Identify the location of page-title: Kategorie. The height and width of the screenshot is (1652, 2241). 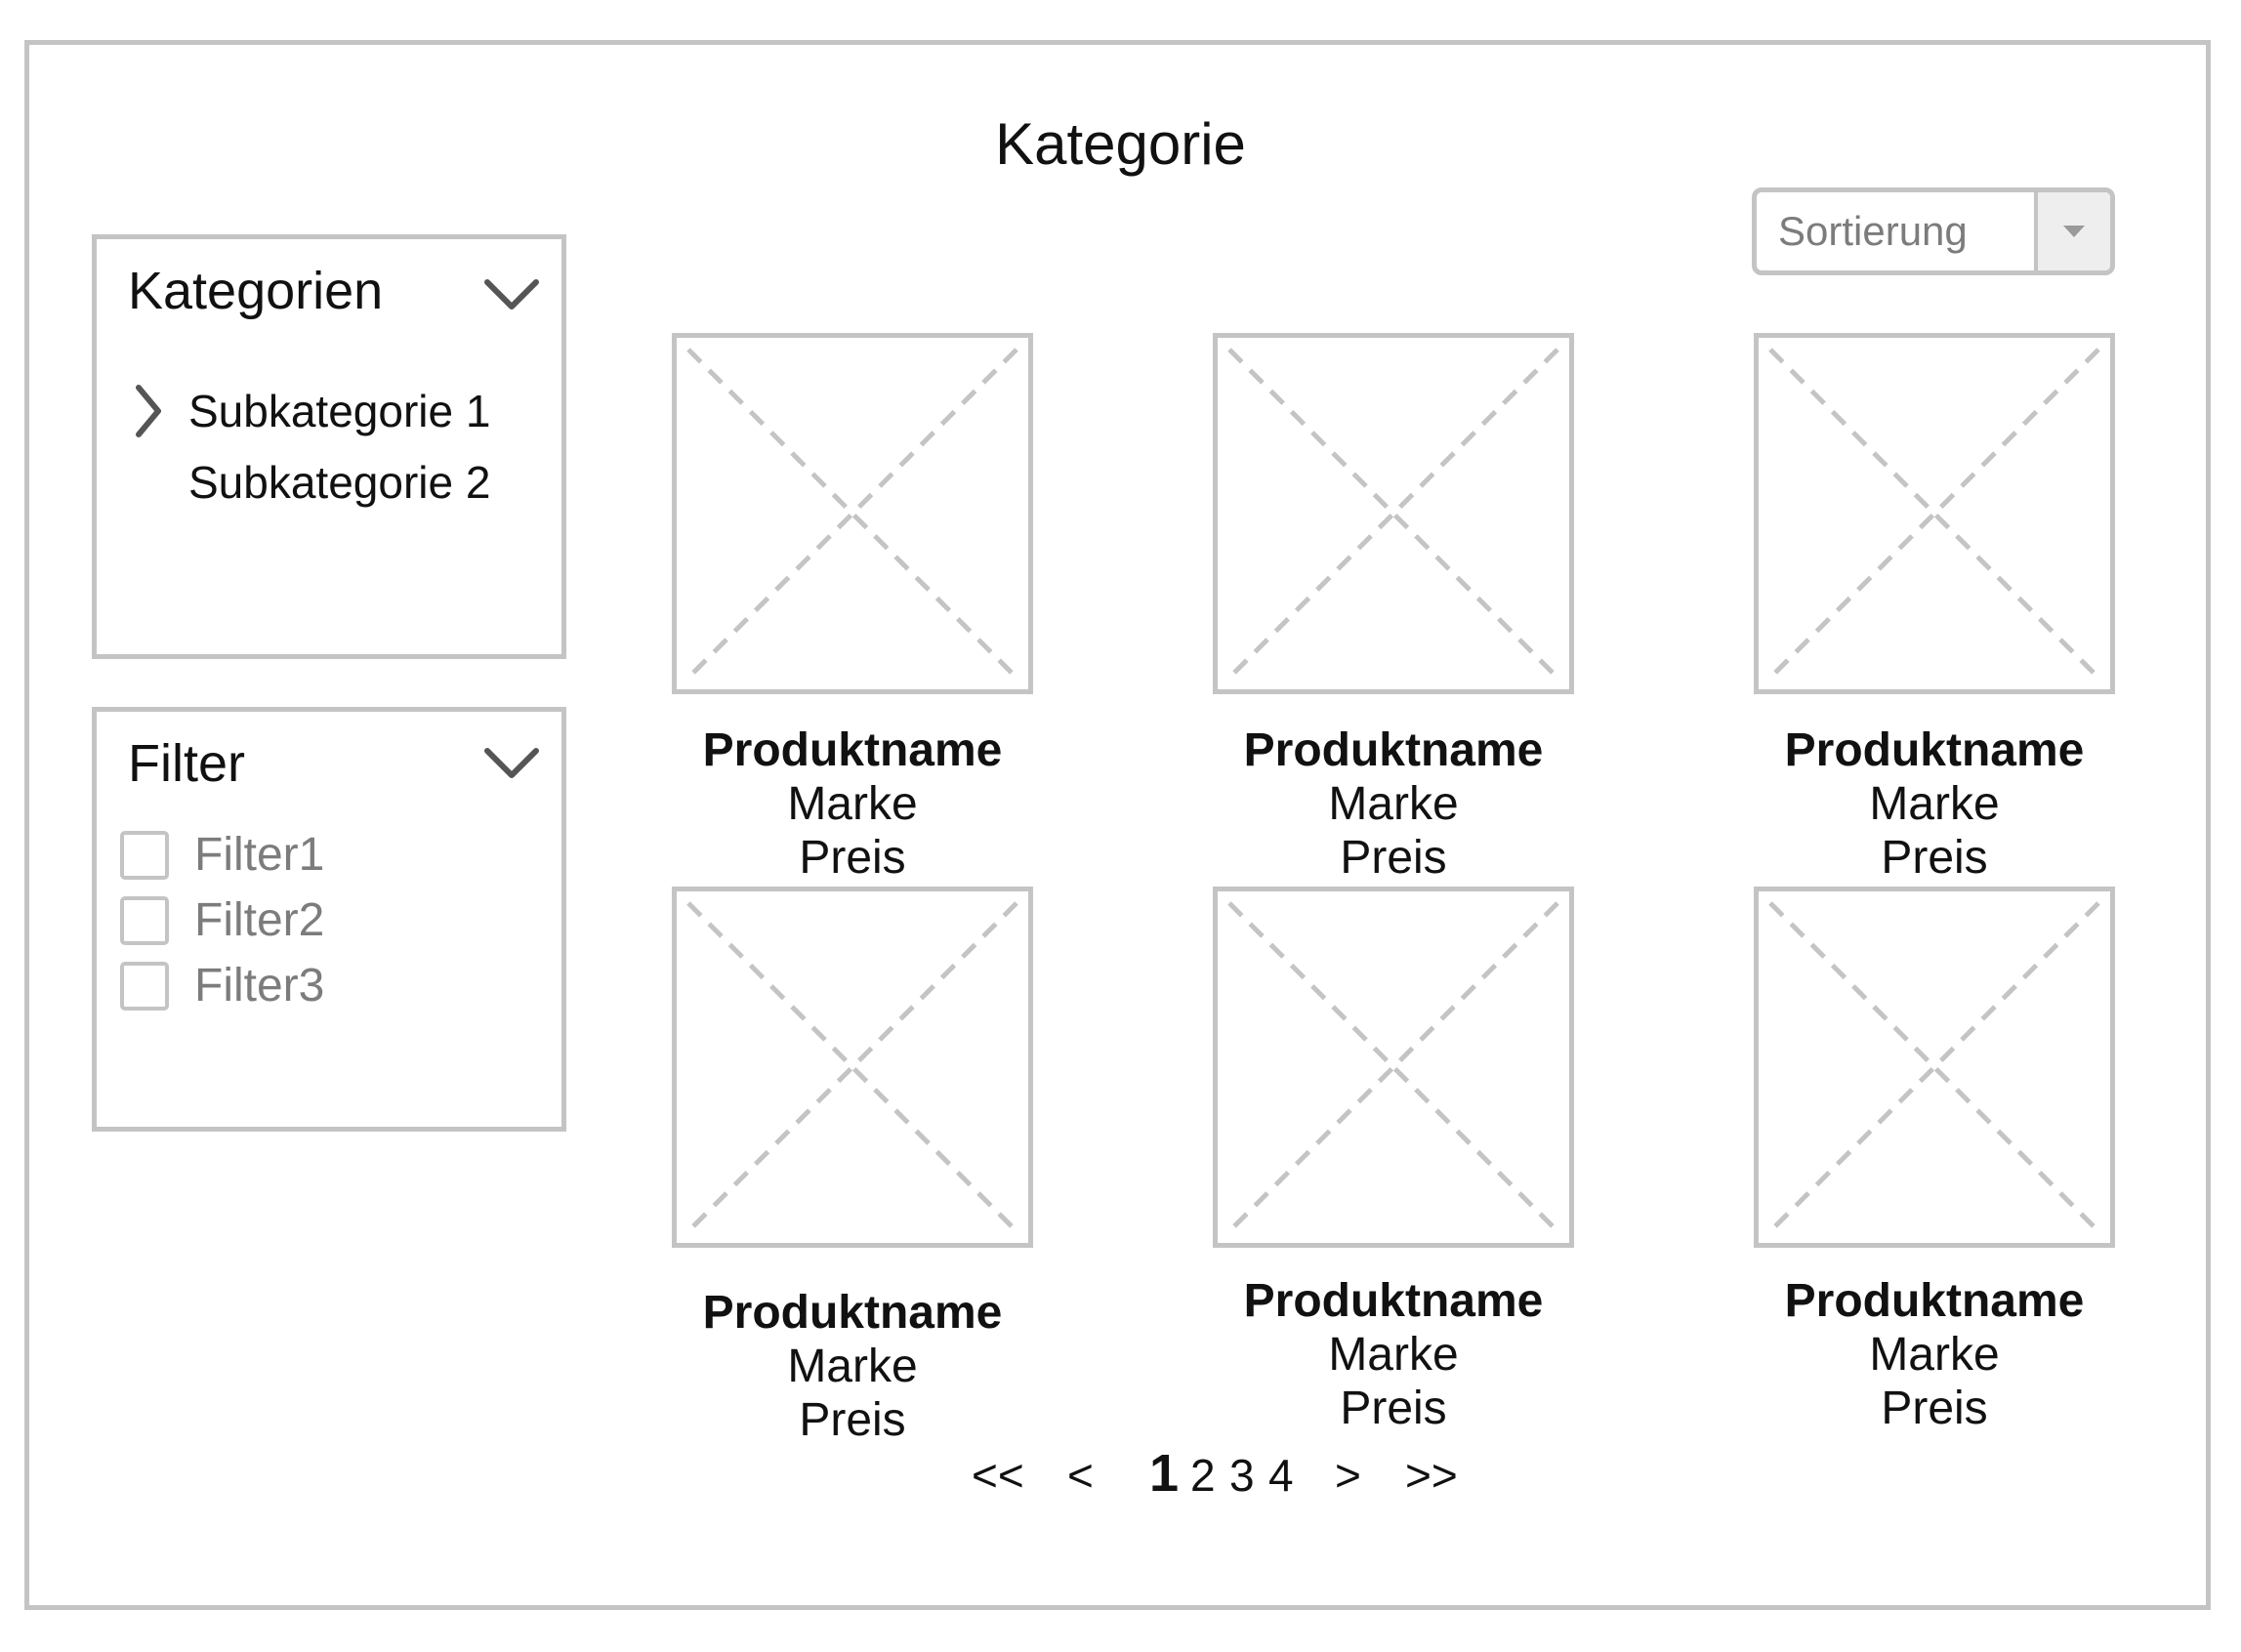
(1120, 144).